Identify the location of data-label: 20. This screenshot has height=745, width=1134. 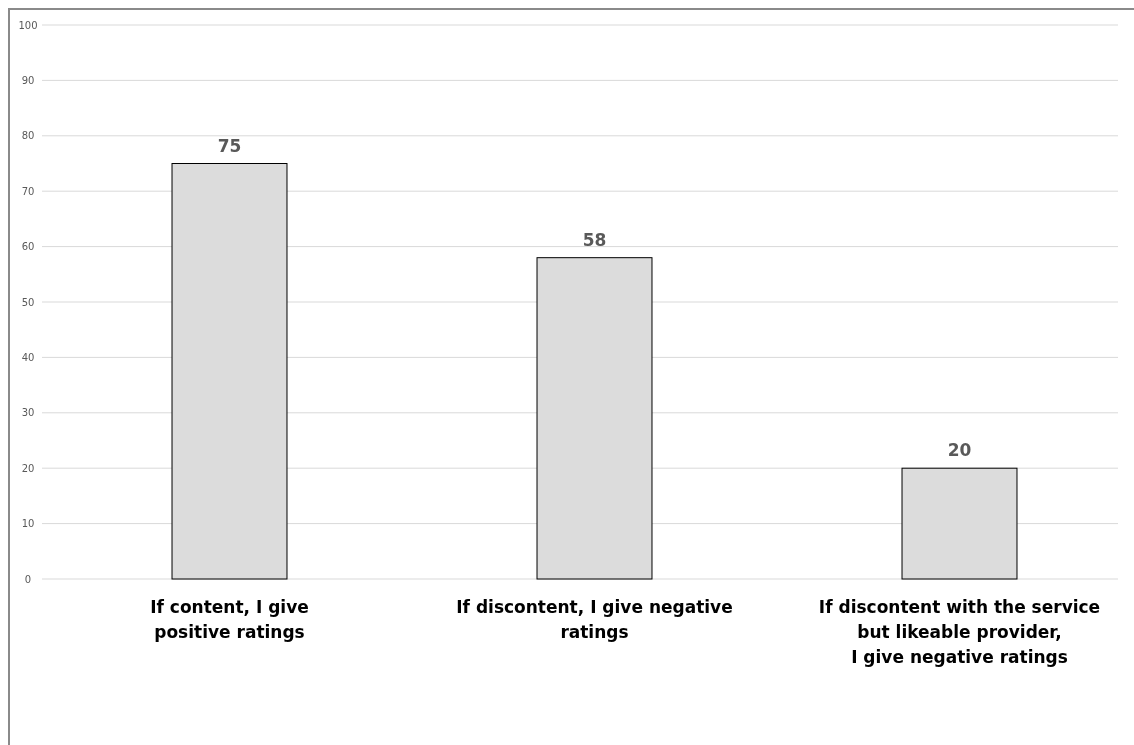
(959, 450).